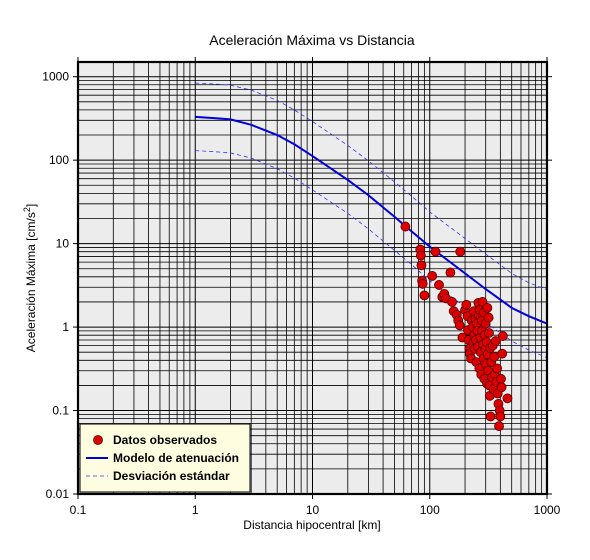 This screenshot has width=590, height=560. What do you see at coordinates (430, 510) in the screenshot?
I see `x-tick-label: 100` at bounding box center [430, 510].